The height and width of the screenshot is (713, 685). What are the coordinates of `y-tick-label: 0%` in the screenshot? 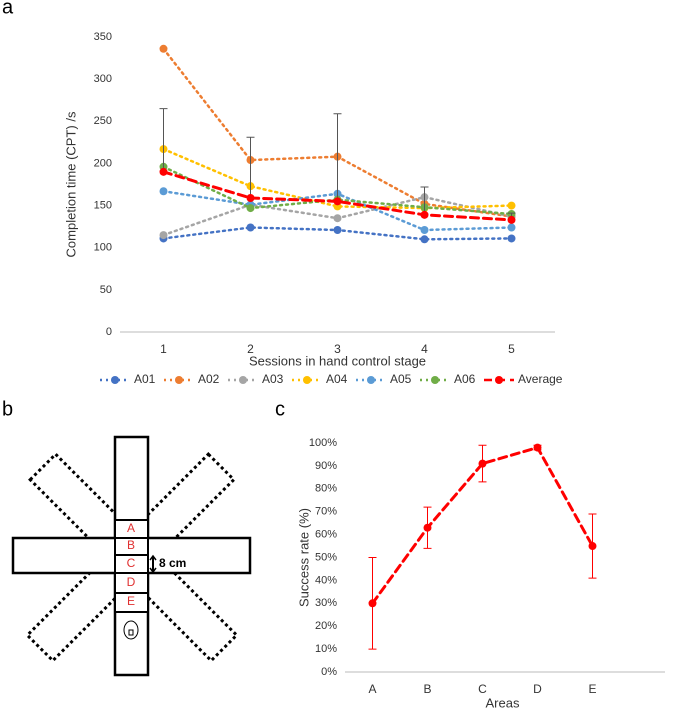 It's located at (329, 672).